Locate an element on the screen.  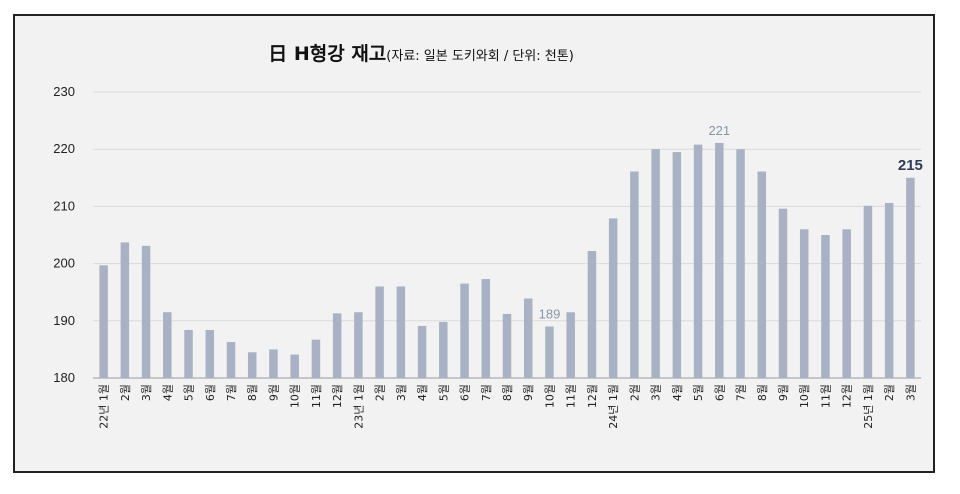
chart-title-sub: (자료: 일본 도키와회 / 단위: 천톤) is located at coordinates (479, 56).